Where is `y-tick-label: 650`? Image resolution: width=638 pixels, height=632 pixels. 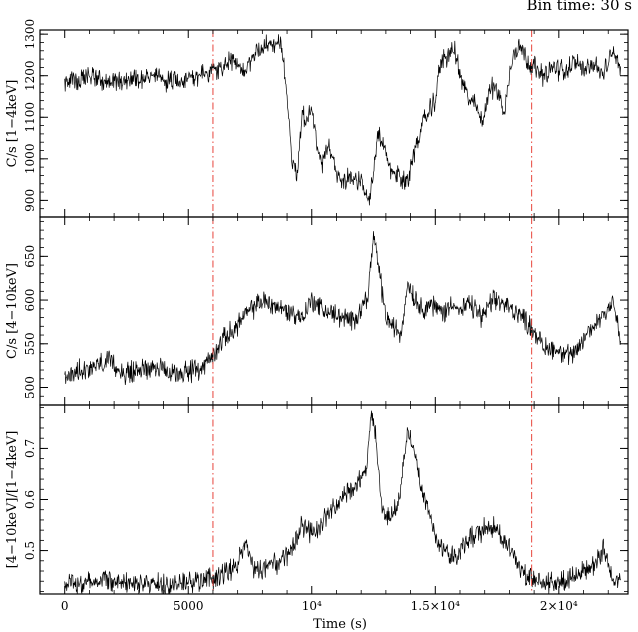
y-tick-label: 650 is located at coordinates (30, 256).